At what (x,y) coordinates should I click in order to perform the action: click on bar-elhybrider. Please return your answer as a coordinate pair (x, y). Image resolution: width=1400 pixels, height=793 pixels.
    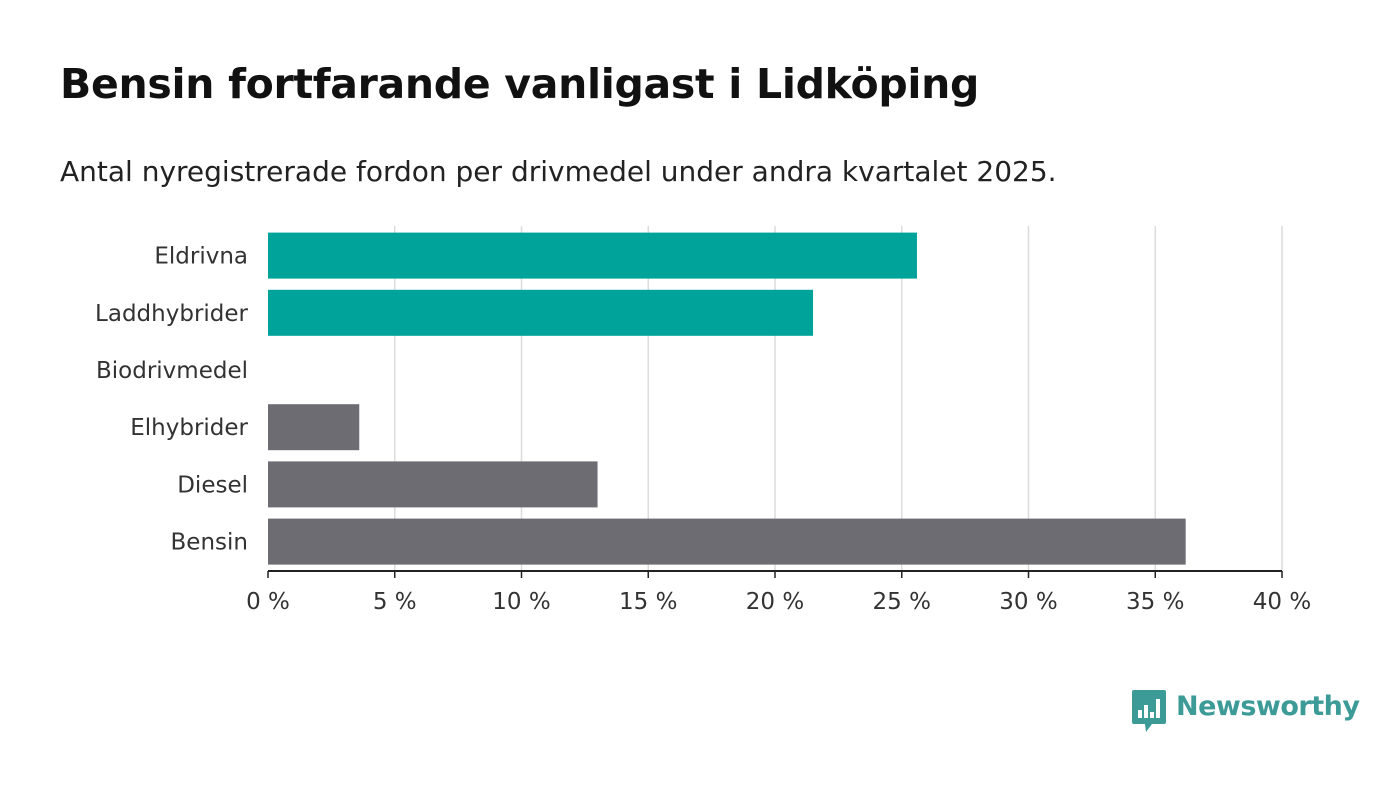
    Looking at the image, I should click on (314, 427).